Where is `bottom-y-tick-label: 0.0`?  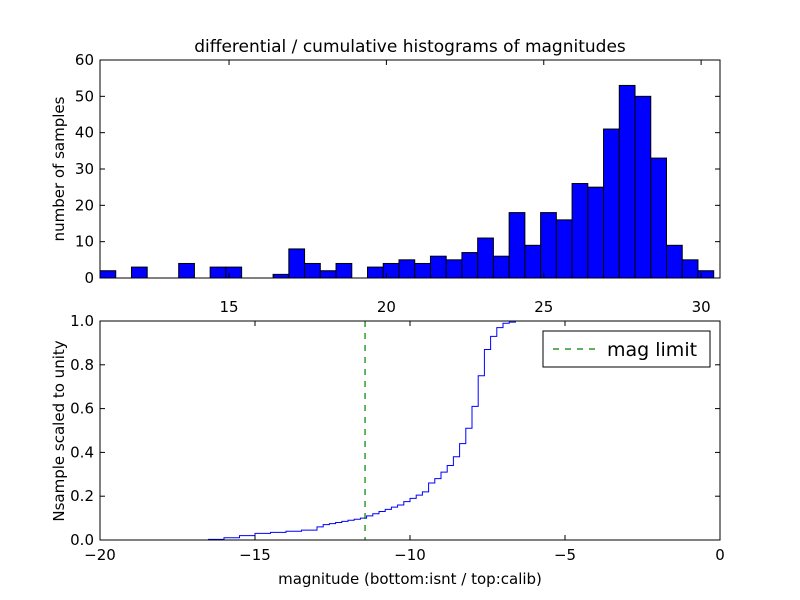
bottom-y-tick-label: 0.0 is located at coordinates (82, 540).